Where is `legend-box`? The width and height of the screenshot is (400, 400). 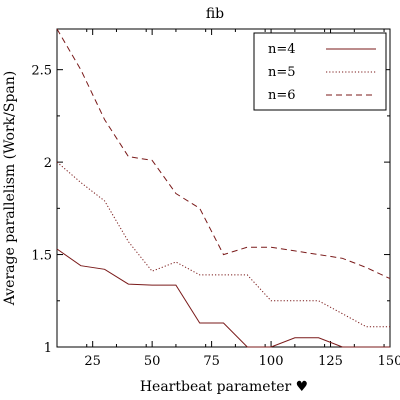
legend-box is located at coordinates (320, 71).